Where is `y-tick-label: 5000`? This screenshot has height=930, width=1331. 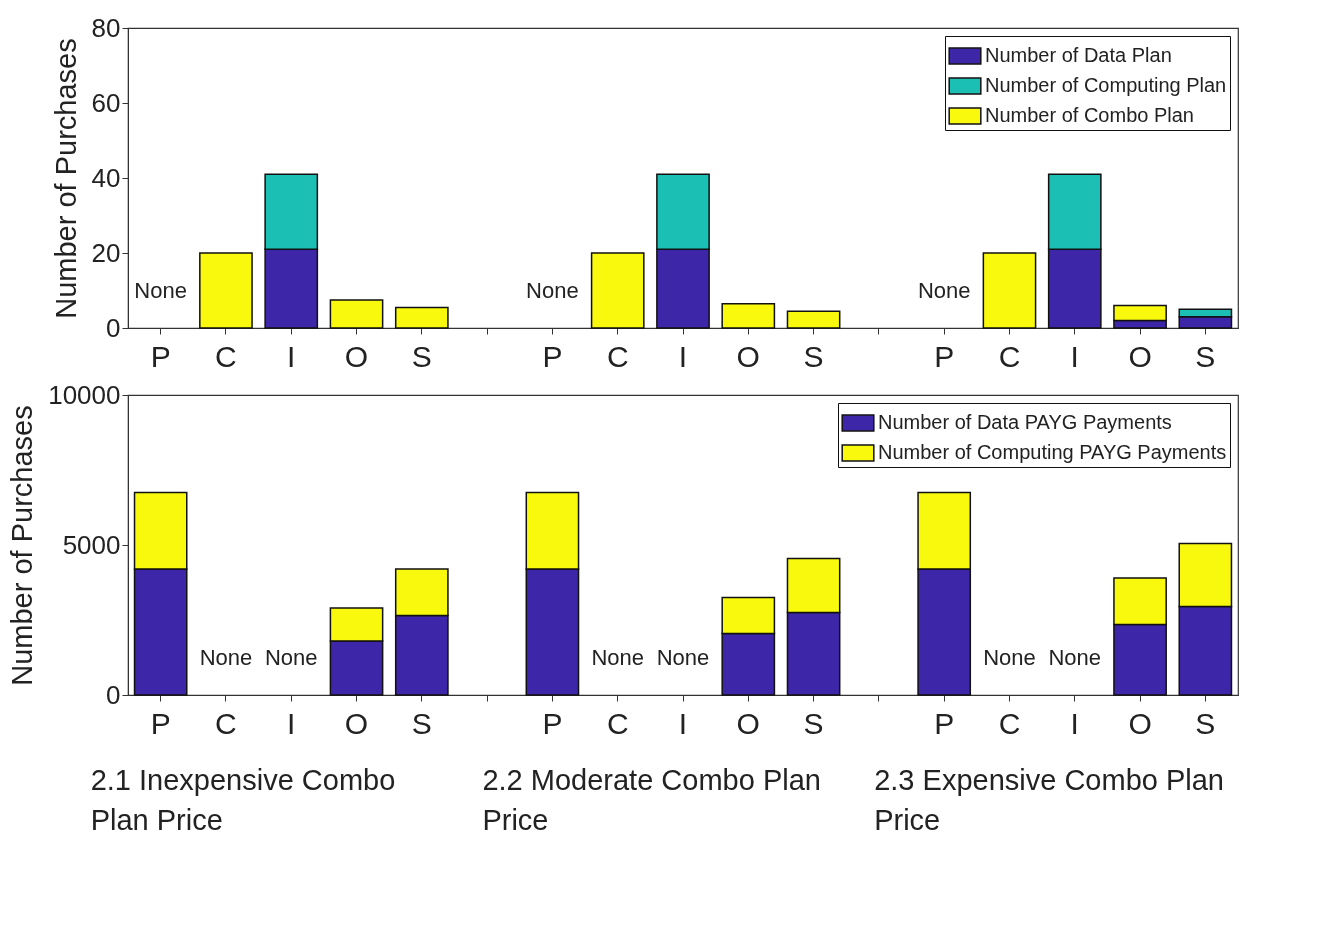
y-tick-label: 5000 is located at coordinates (91, 544).